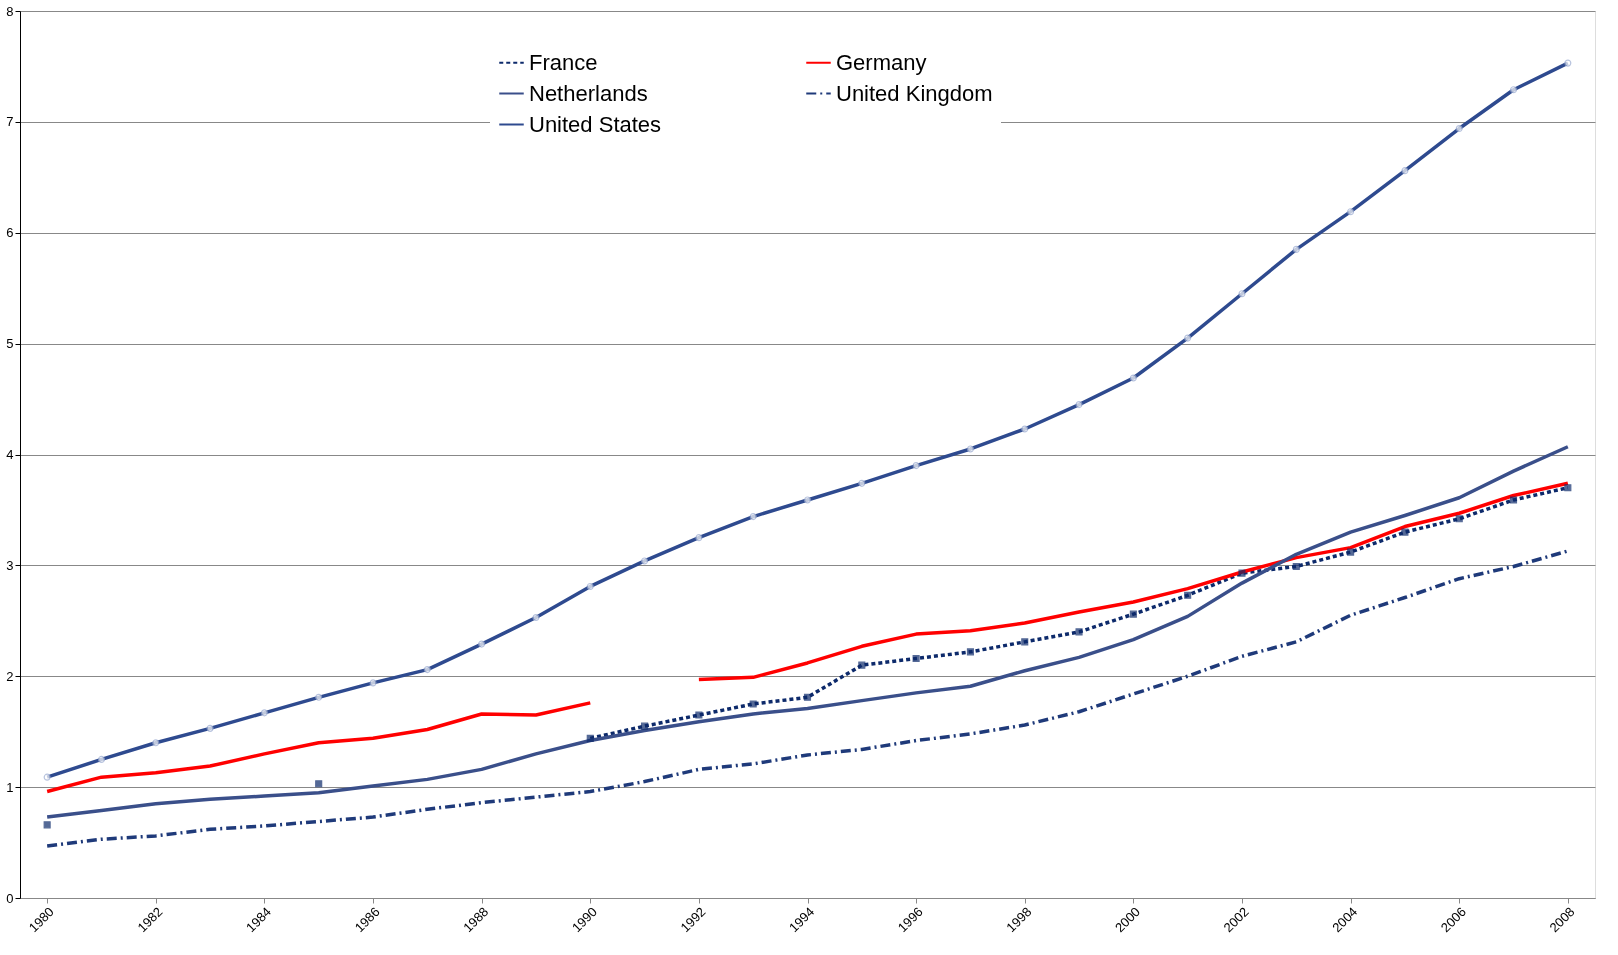 This screenshot has height=955, width=1618. What do you see at coordinates (10, 787) in the screenshot?
I see `y-tick-label: 1` at bounding box center [10, 787].